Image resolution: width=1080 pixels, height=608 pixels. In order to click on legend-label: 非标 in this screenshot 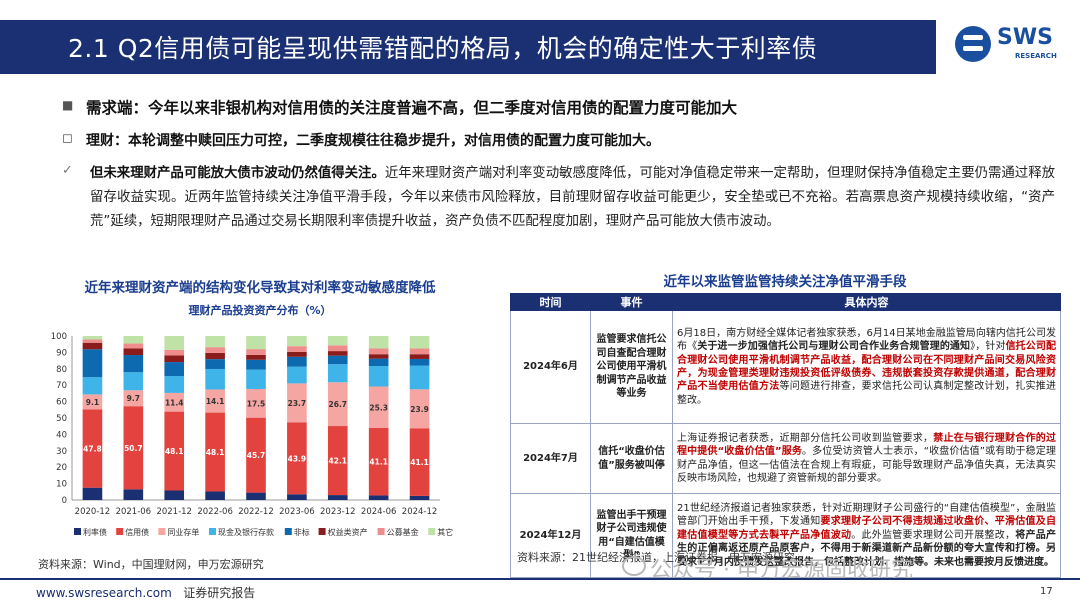, I will do `click(302, 532)`.